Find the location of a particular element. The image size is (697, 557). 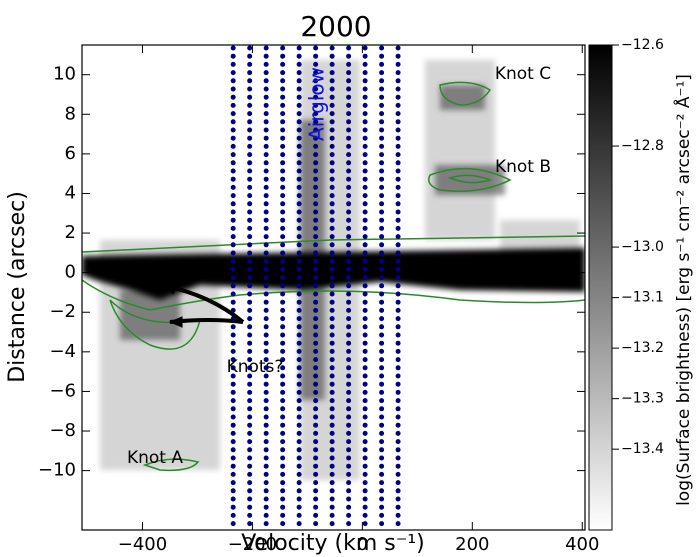

y-tick-label: 4 is located at coordinates (70, 192).